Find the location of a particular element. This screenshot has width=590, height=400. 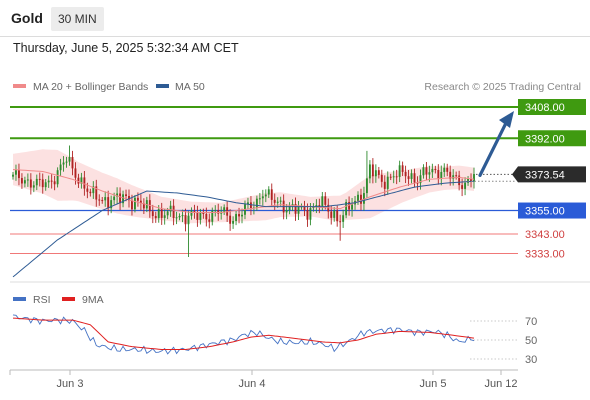

resistance-level-label: 3408.00 is located at coordinates (545, 108).